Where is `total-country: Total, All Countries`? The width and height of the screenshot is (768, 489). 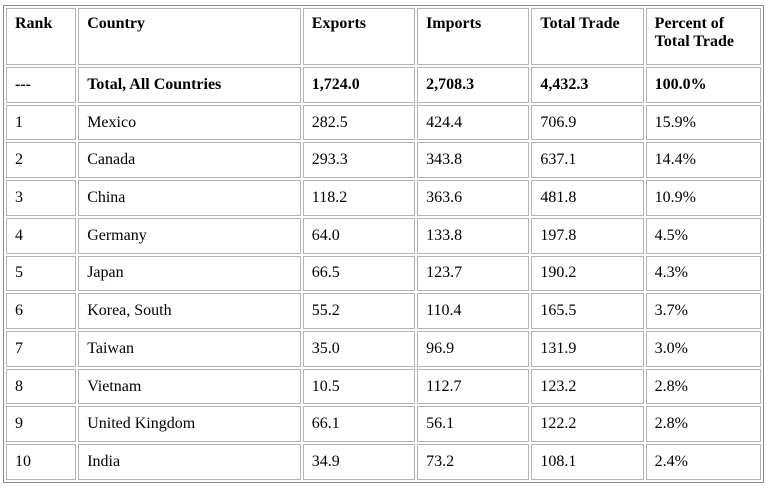
total-country: Total, All Countries is located at coordinates (189, 85).